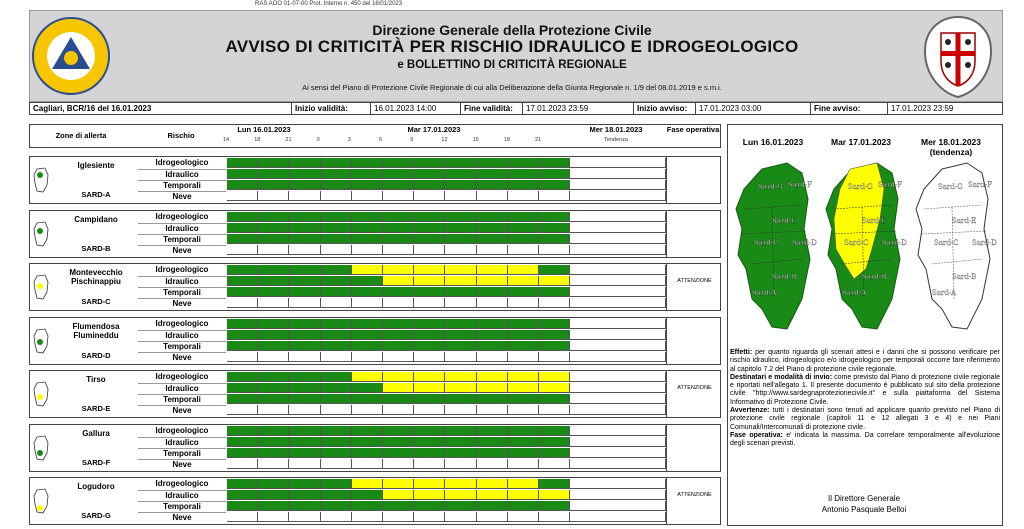  I want to click on hour-tick: 15, so click(475, 140).